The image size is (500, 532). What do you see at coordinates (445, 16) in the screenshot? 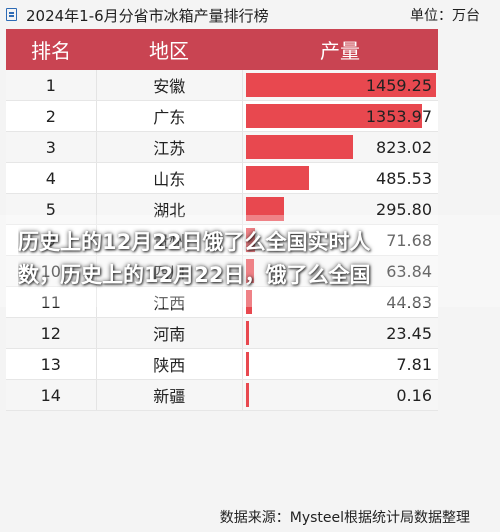
I see `unit-label: 单位：万台` at bounding box center [445, 16].